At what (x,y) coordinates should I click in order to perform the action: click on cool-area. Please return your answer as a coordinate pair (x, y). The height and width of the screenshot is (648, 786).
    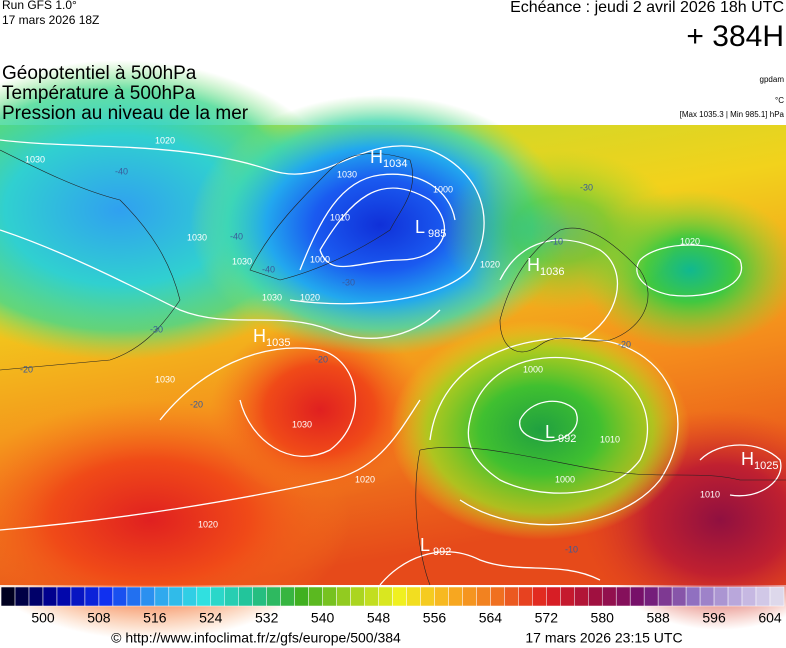
    Looking at the image, I should click on (540, 430).